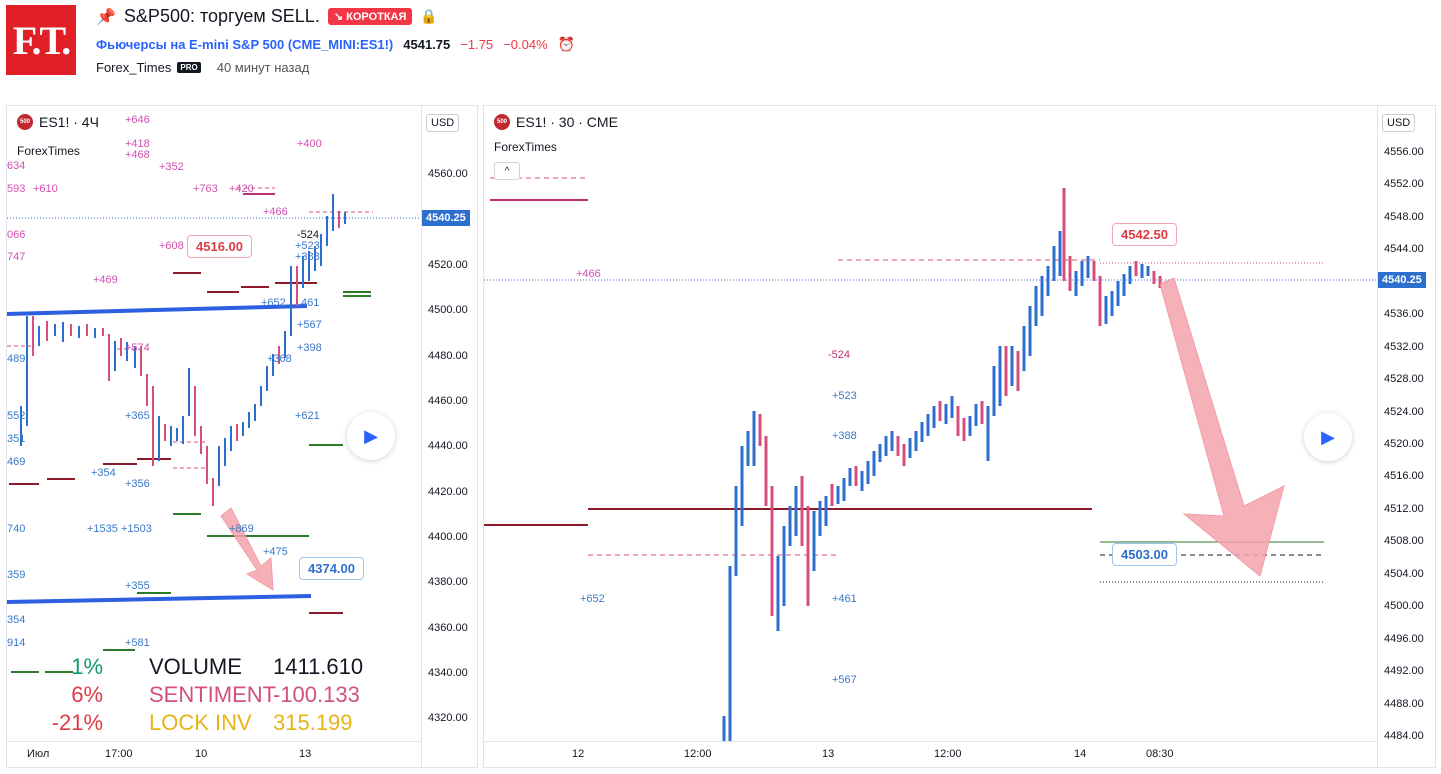 The height and width of the screenshot is (774, 1441). What do you see at coordinates (105, 280) in the screenshot?
I see `ann: +469` at bounding box center [105, 280].